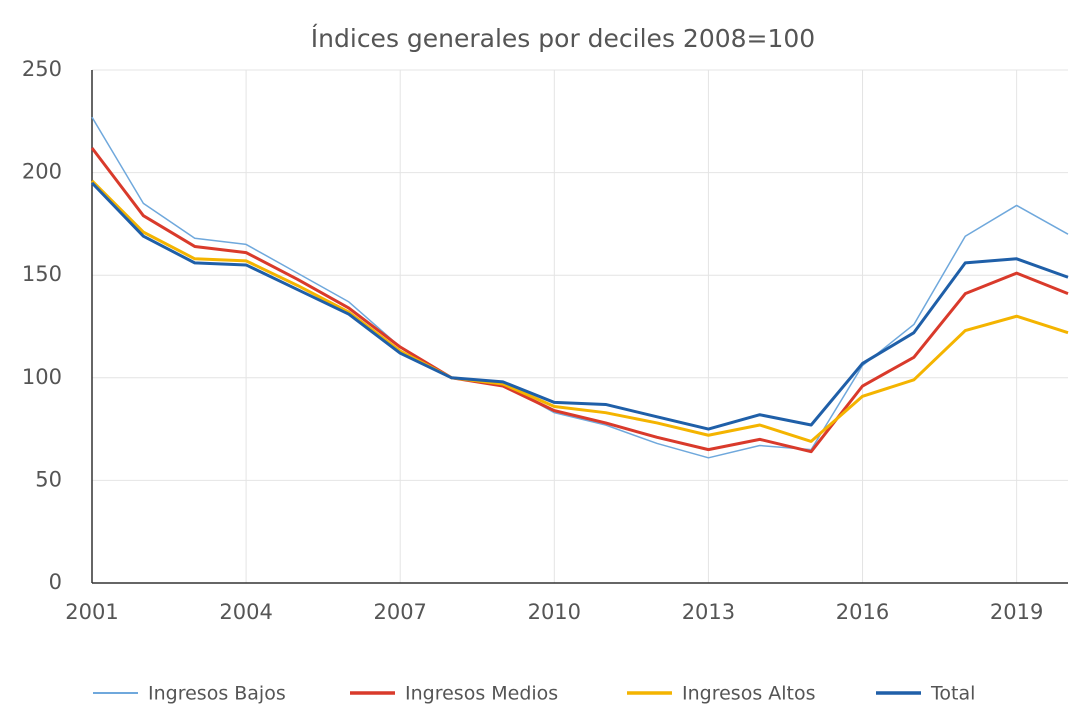  What do you see at coordinates (55, 582) in the screenshot?
I see `y-tick-label: 0` at bounding box center [55, 582].